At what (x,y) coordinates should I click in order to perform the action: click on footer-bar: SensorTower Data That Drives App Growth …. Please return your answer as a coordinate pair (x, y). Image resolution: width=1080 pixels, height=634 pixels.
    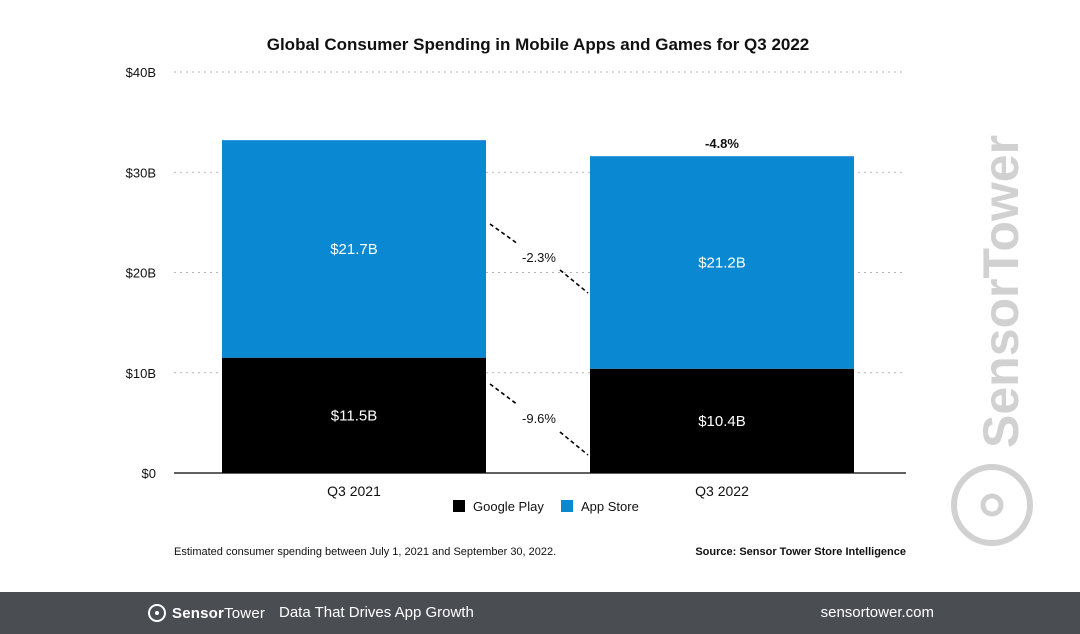
    Looking at the image, I should click on (540, 613).